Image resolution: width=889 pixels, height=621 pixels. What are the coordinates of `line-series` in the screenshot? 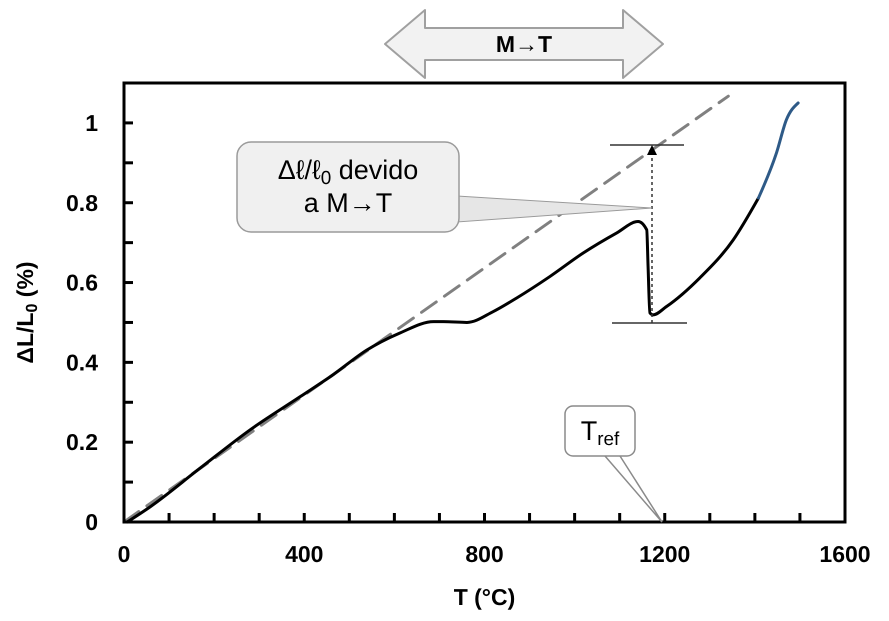 It's located at (778, 150).